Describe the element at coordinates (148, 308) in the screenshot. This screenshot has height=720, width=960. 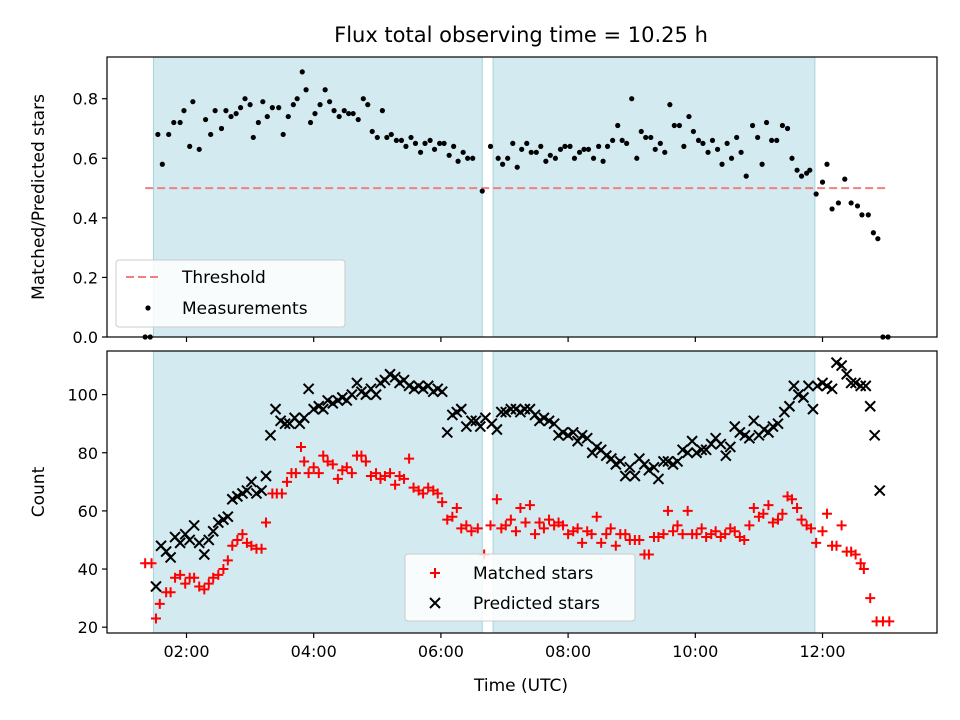
I see `legend-measurement-swatch` at that location.